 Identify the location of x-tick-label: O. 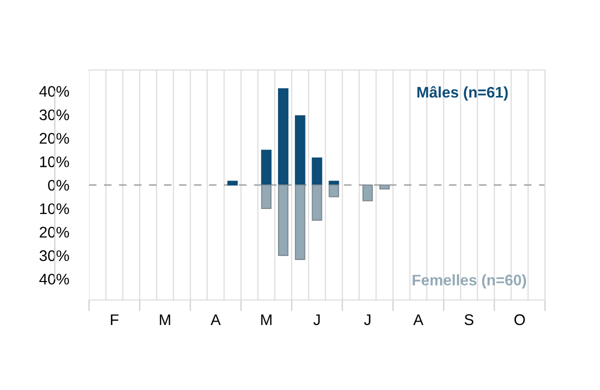
(519, 320).